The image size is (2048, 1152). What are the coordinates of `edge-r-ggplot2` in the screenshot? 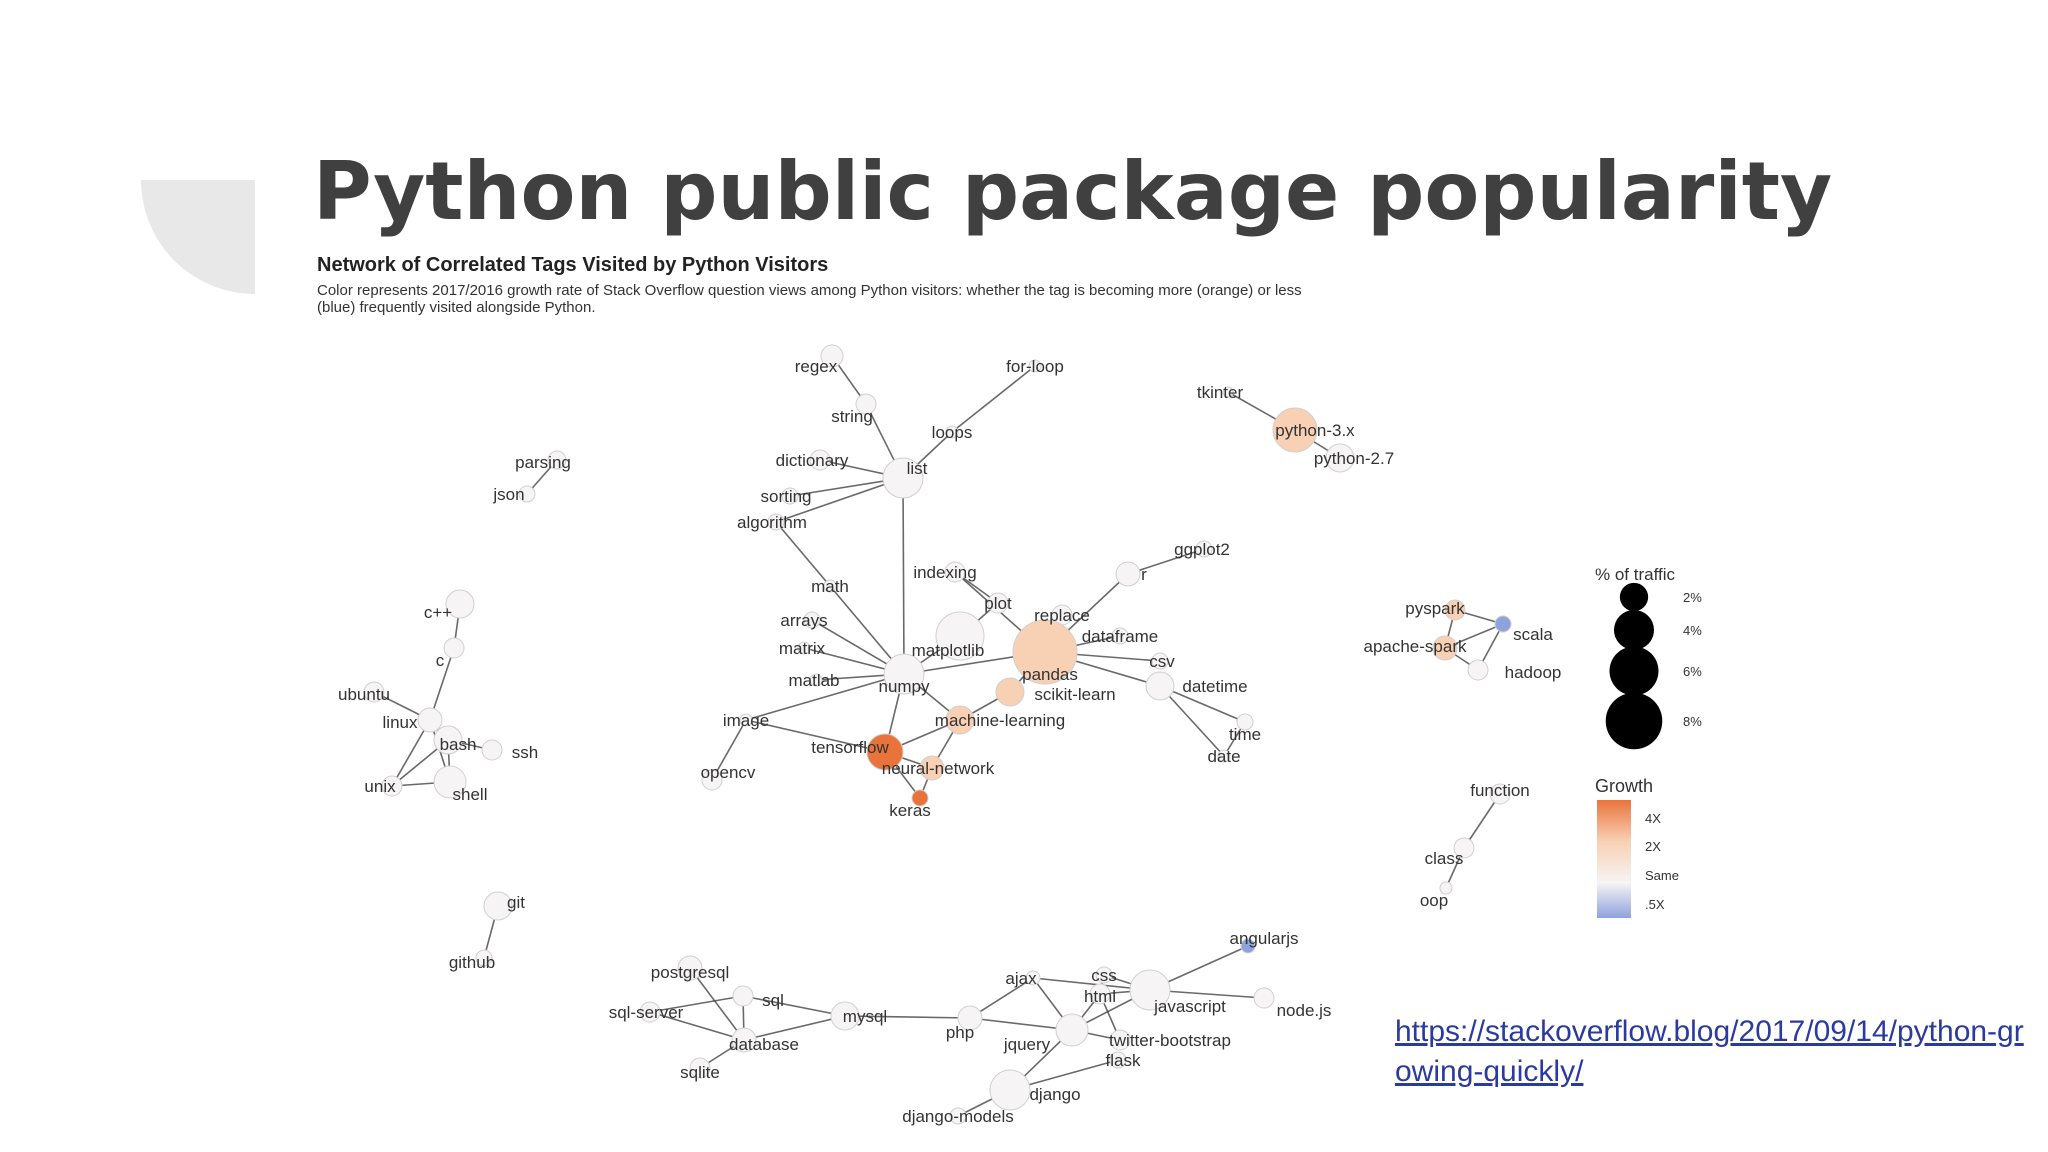 It's located at (1166, 561).